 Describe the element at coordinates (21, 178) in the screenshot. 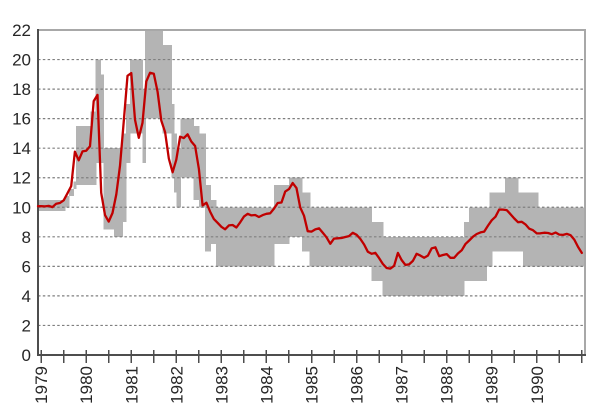

I see `y-tick-label: 12` at that location.